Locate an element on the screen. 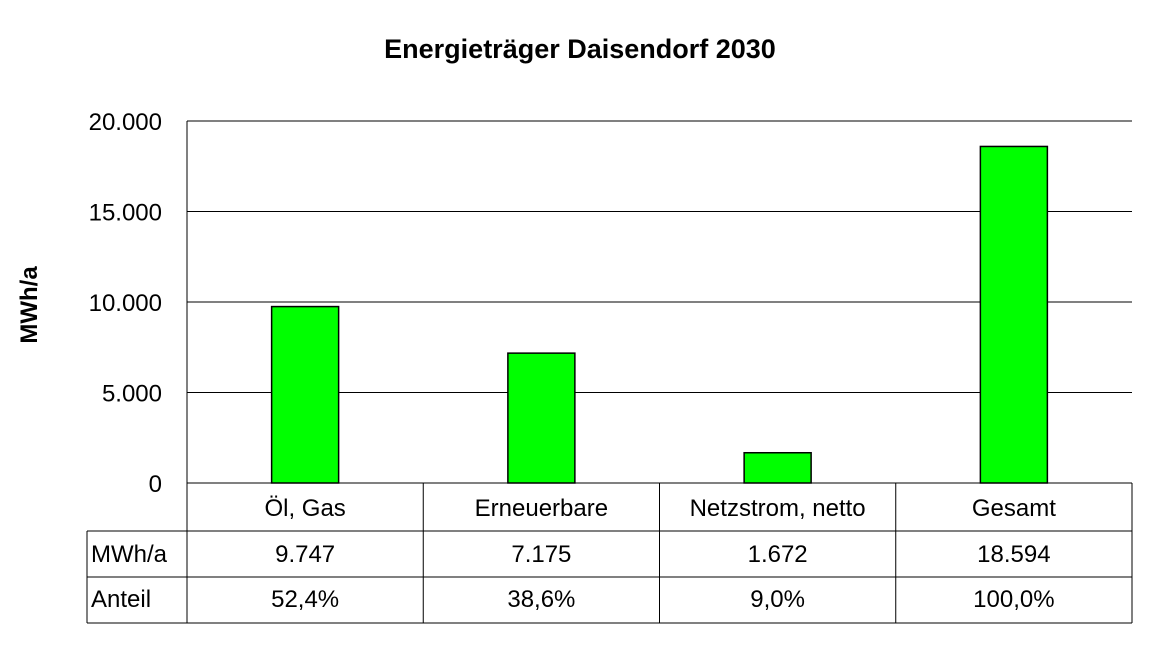  y-tick-label: 15.000 is located at coordinates (125, 213).